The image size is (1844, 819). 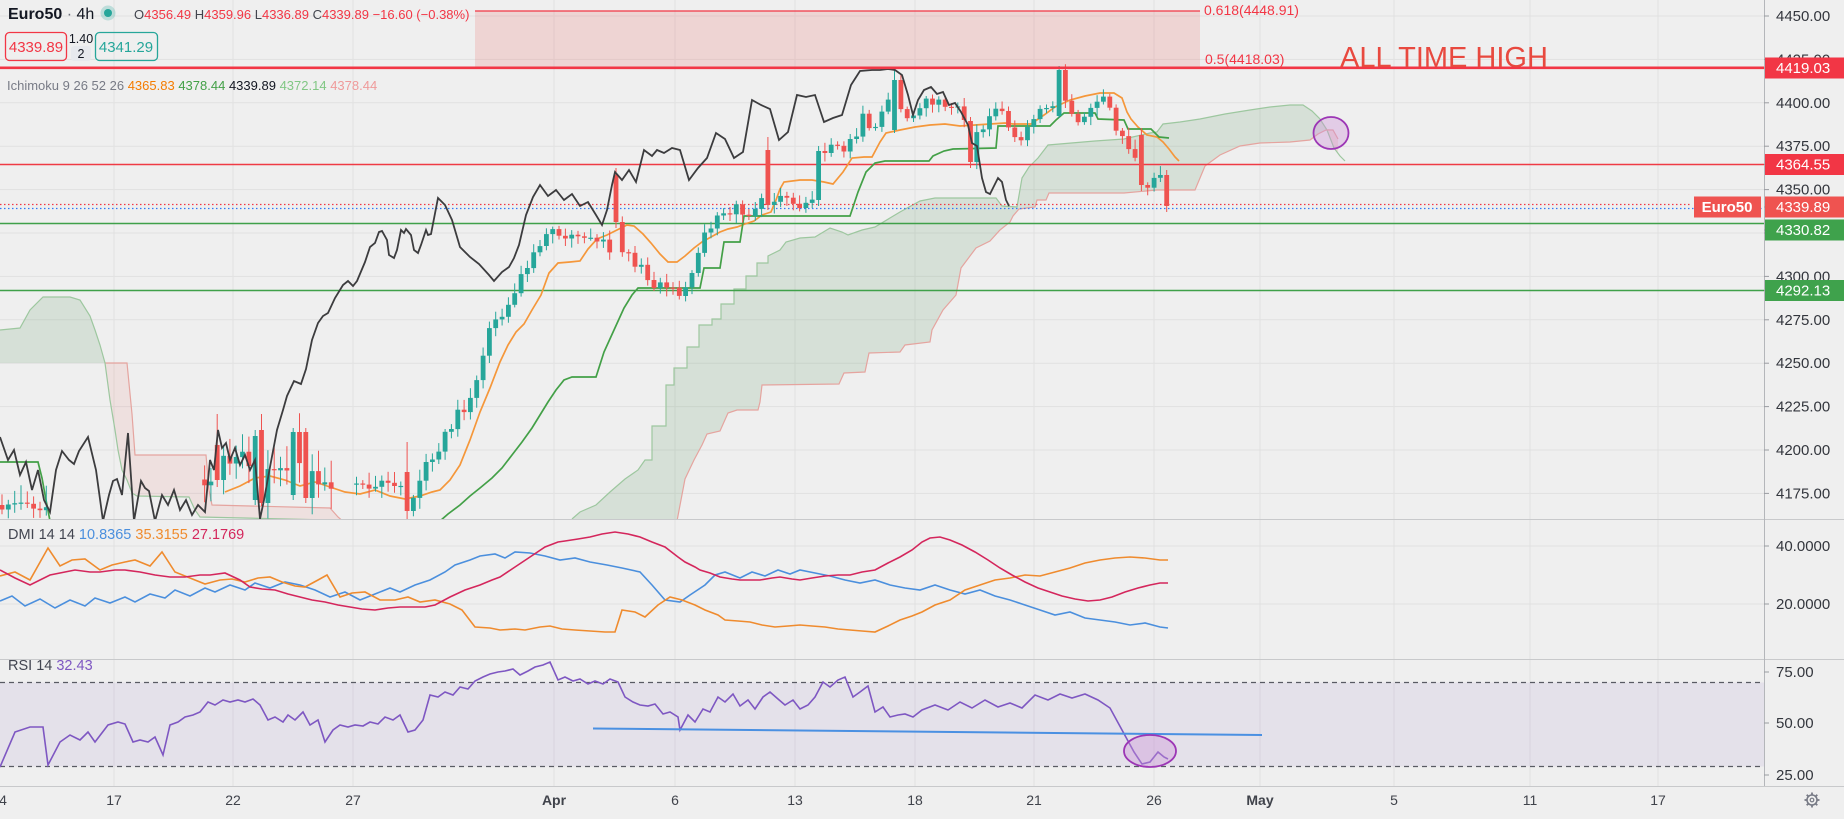 What do you see at coordinates (233, 800) in the screenshot?
I see `svg-text: 22` at bounding box center [233, 800].